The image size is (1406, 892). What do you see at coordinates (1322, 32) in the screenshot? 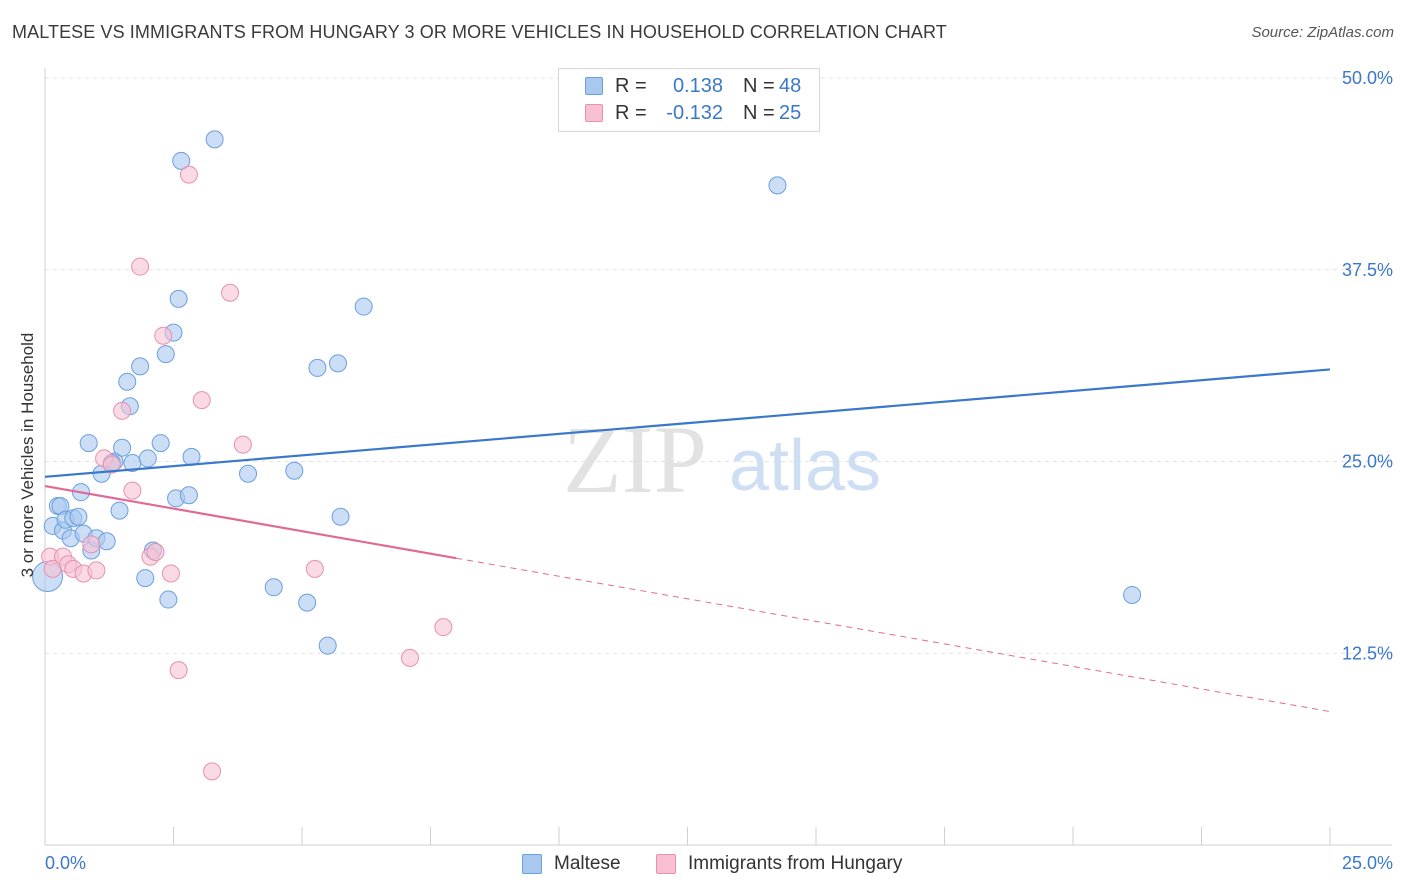
I see `source-label: Source: ZipAtlas.com` at bounding box center [1322, 32].